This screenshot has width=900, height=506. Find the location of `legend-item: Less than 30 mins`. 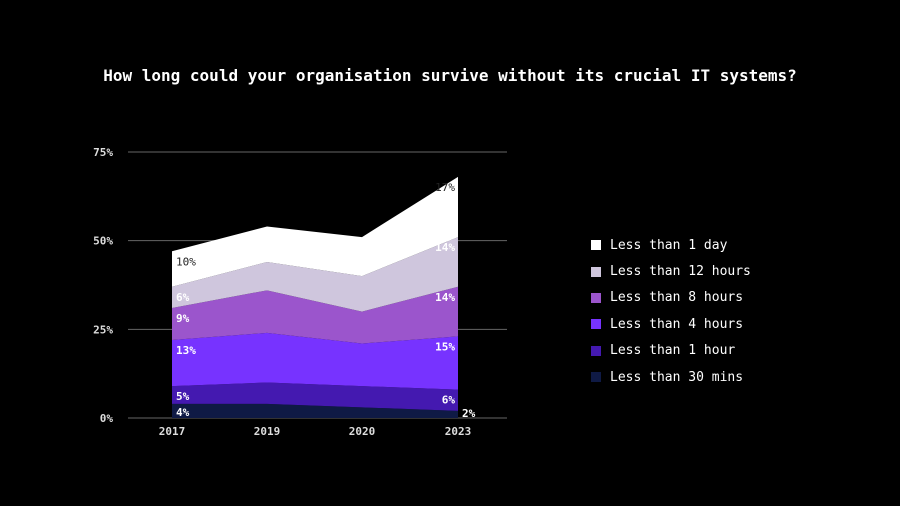

legend-item: Less than 30 mins is located at coordinates (671, 377).